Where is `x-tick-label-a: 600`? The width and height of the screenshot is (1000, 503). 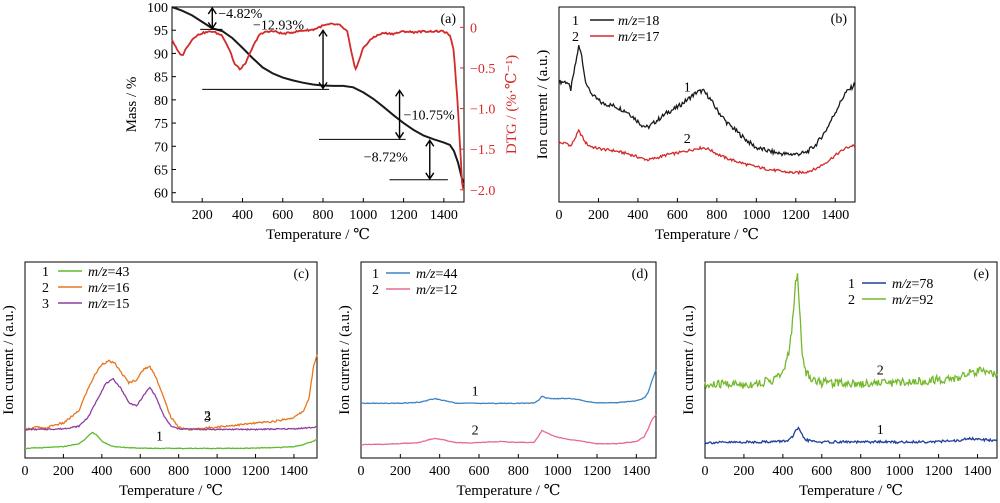
x-tick-label-a: 600 is located at coordinates (282, 215).